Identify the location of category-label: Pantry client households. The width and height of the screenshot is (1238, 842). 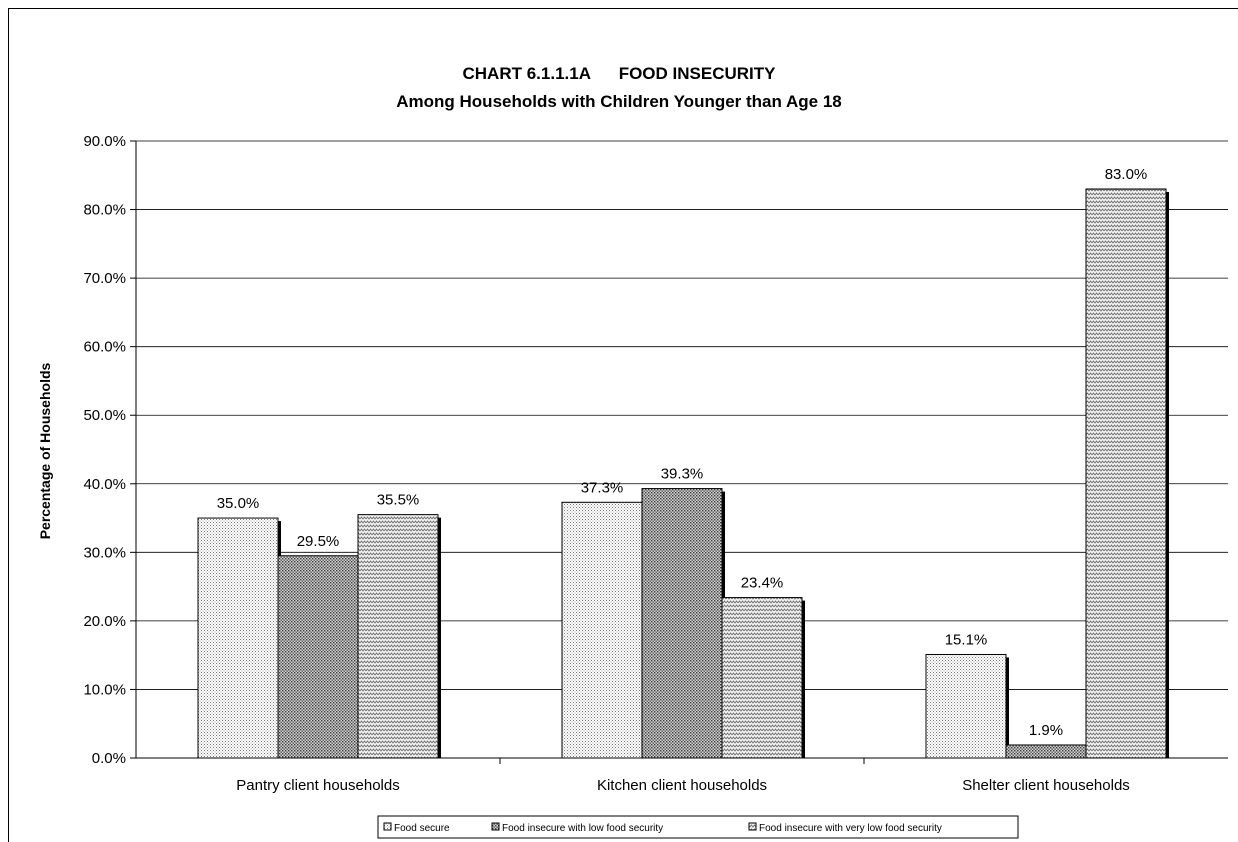
(317, 785).